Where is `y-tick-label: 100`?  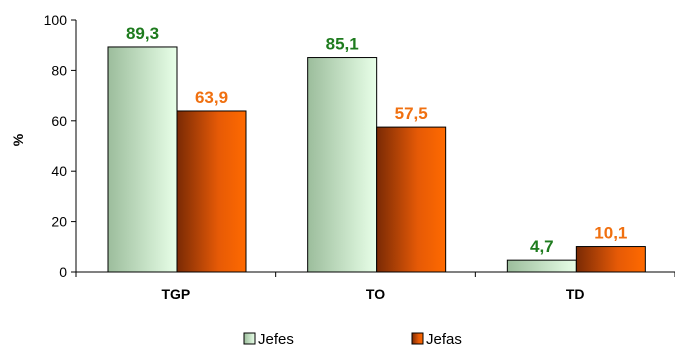
y-tick-label: 100 is located at coordinates (56, 20).